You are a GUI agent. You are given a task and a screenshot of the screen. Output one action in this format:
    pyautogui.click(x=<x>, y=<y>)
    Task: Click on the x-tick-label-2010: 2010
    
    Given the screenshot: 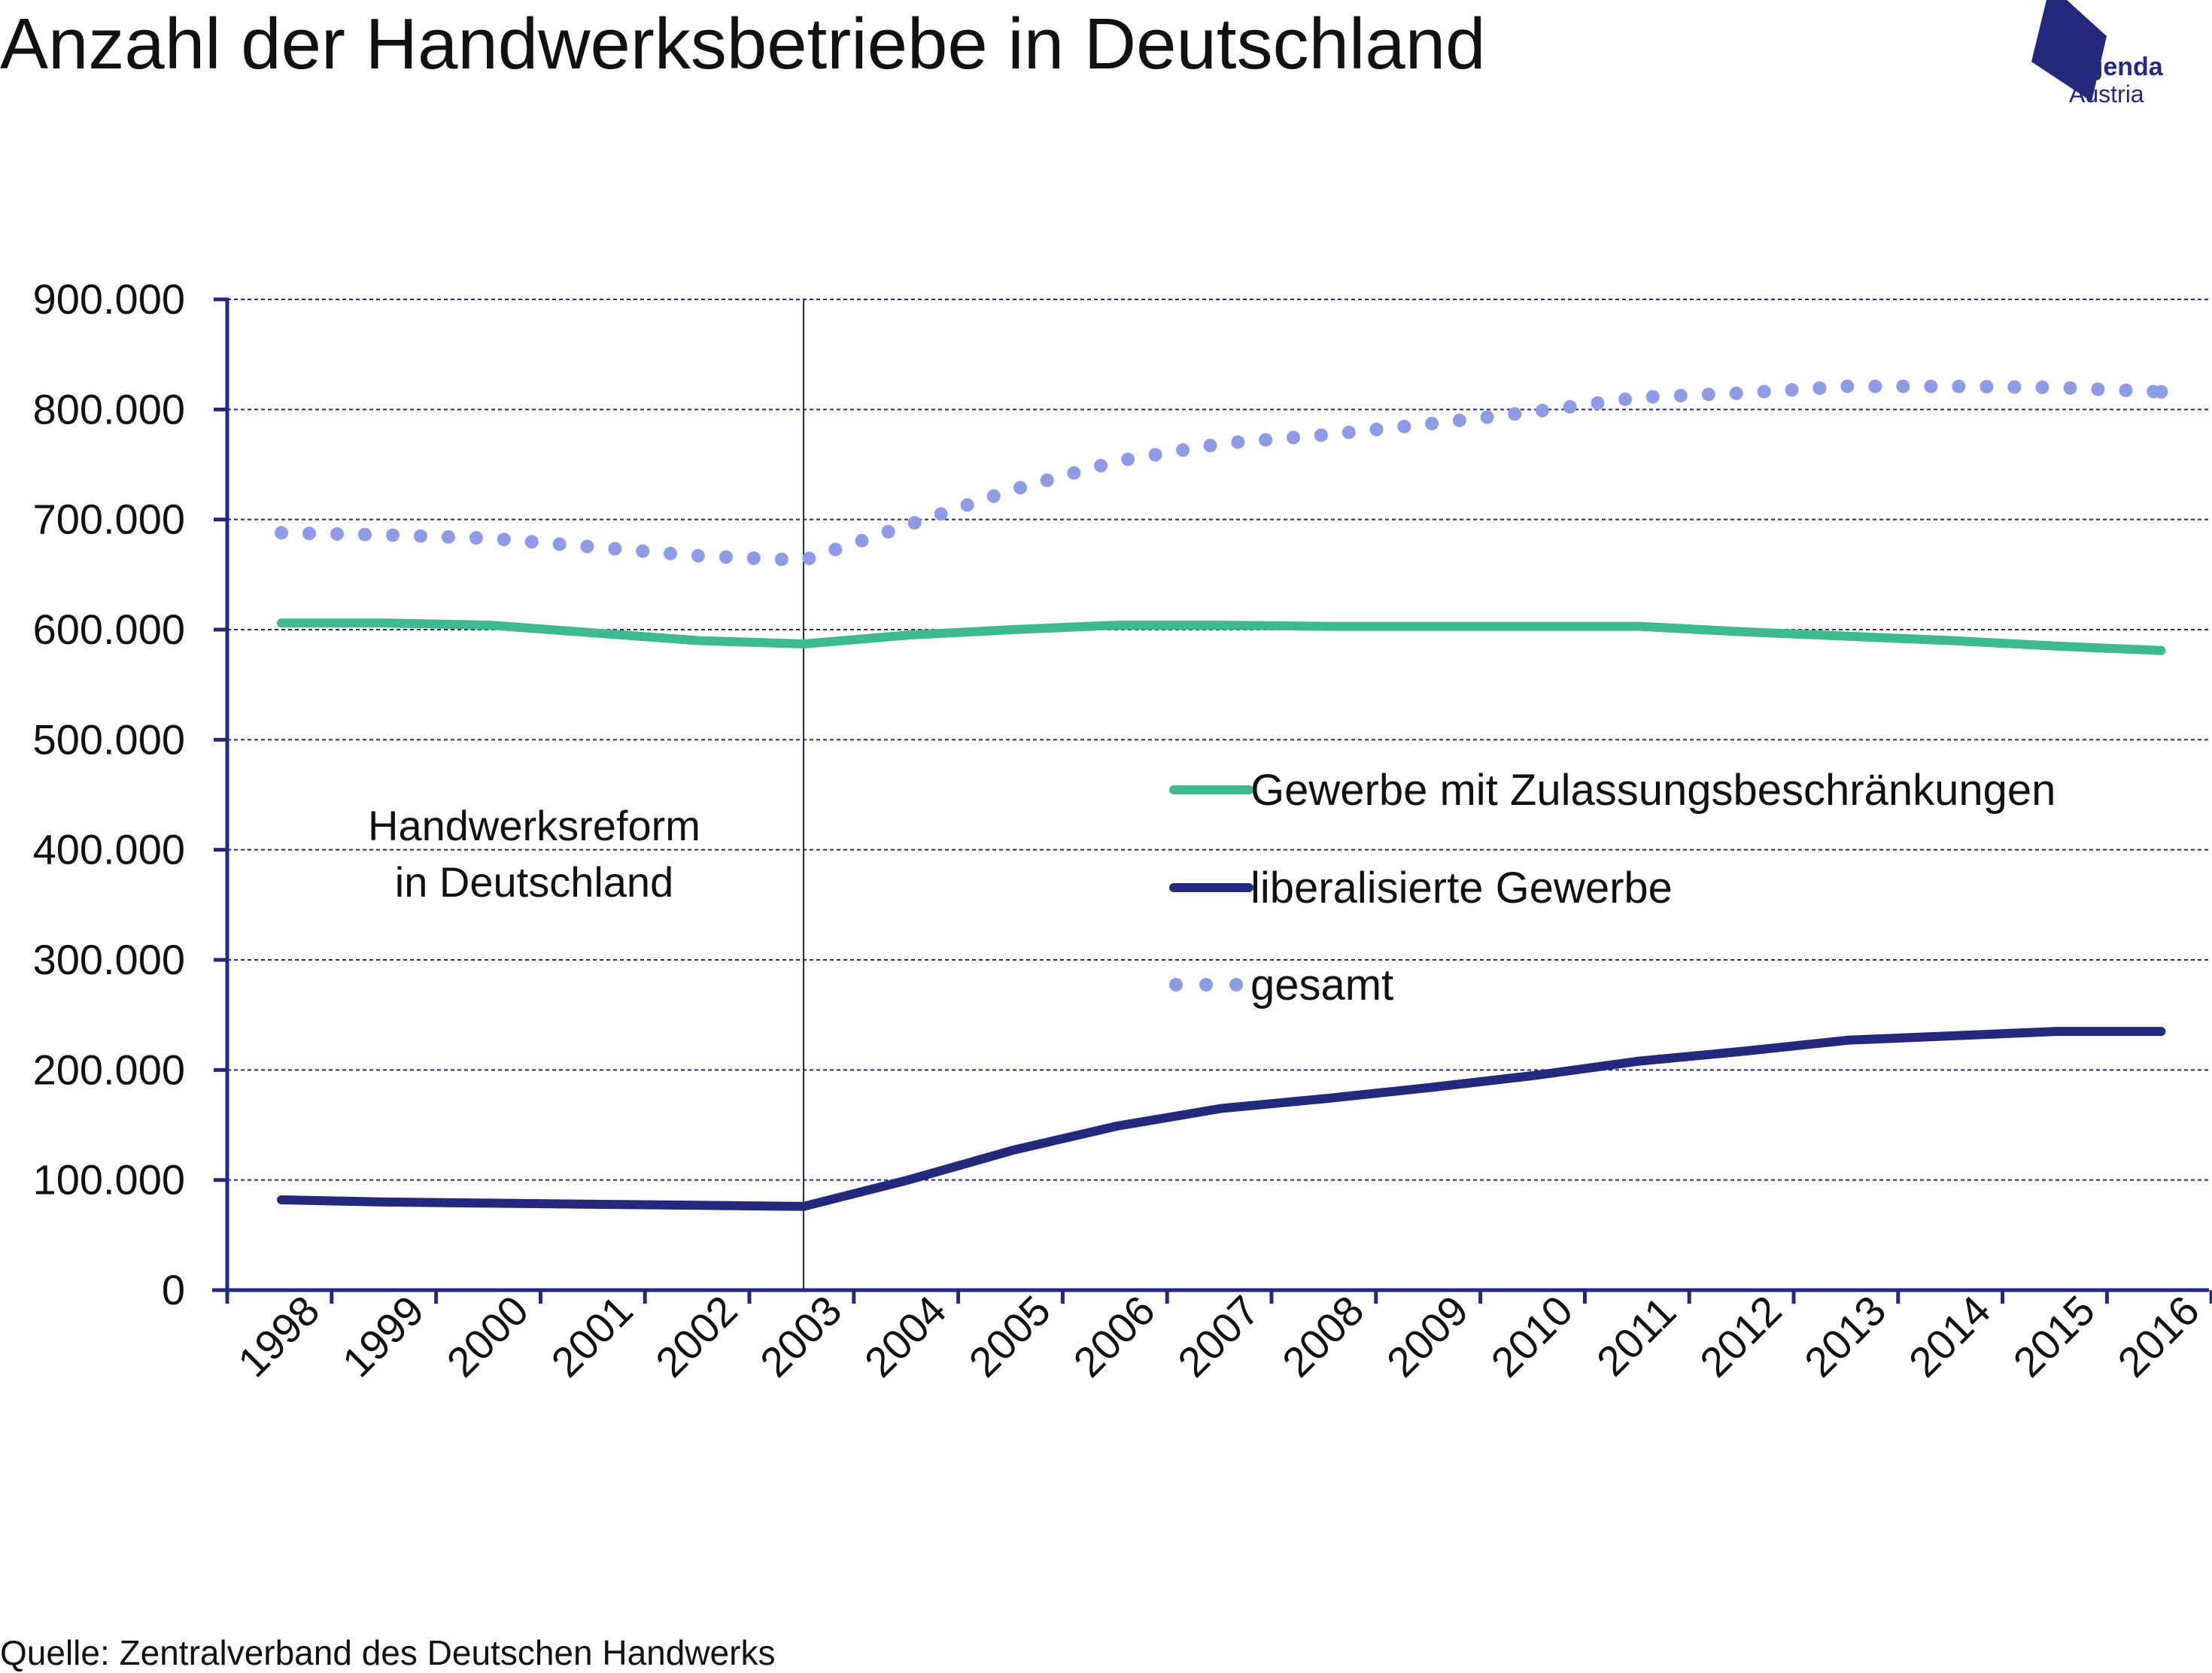 What is the action you would take?
    pyautogui.click(x=1531, y=1336)
    